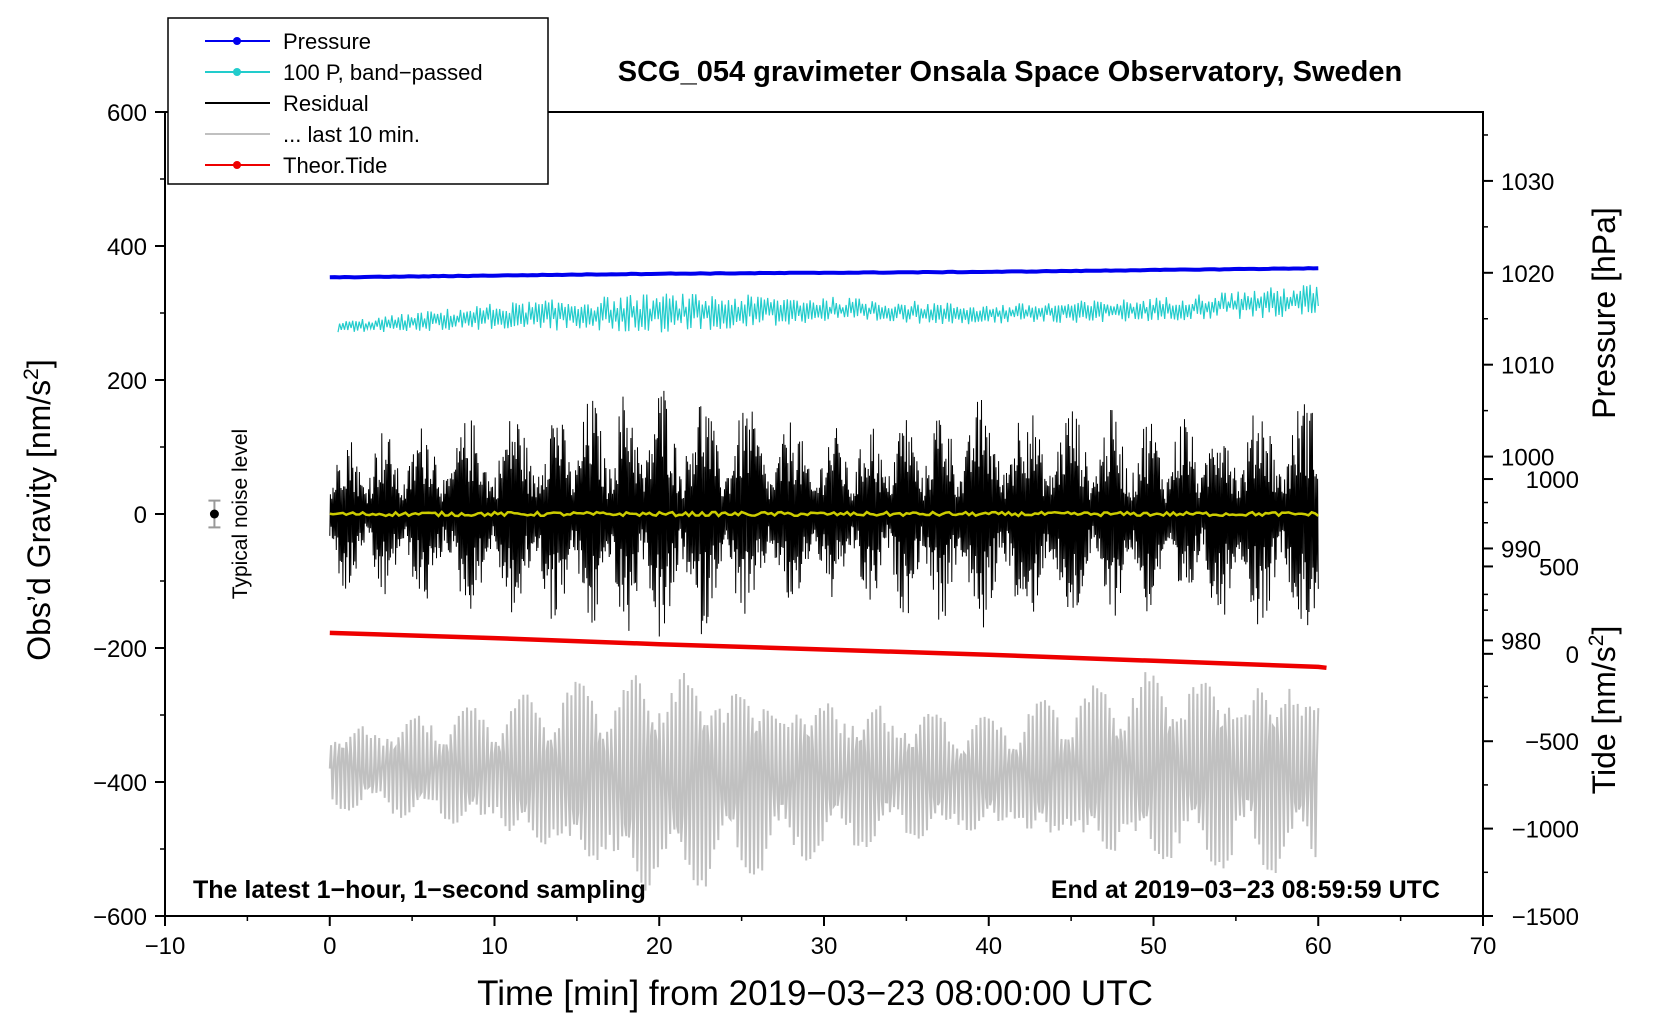  Describe the element at coordinates (824, 946) in the screenshot. I see `x-tick-label: 30` at that location.